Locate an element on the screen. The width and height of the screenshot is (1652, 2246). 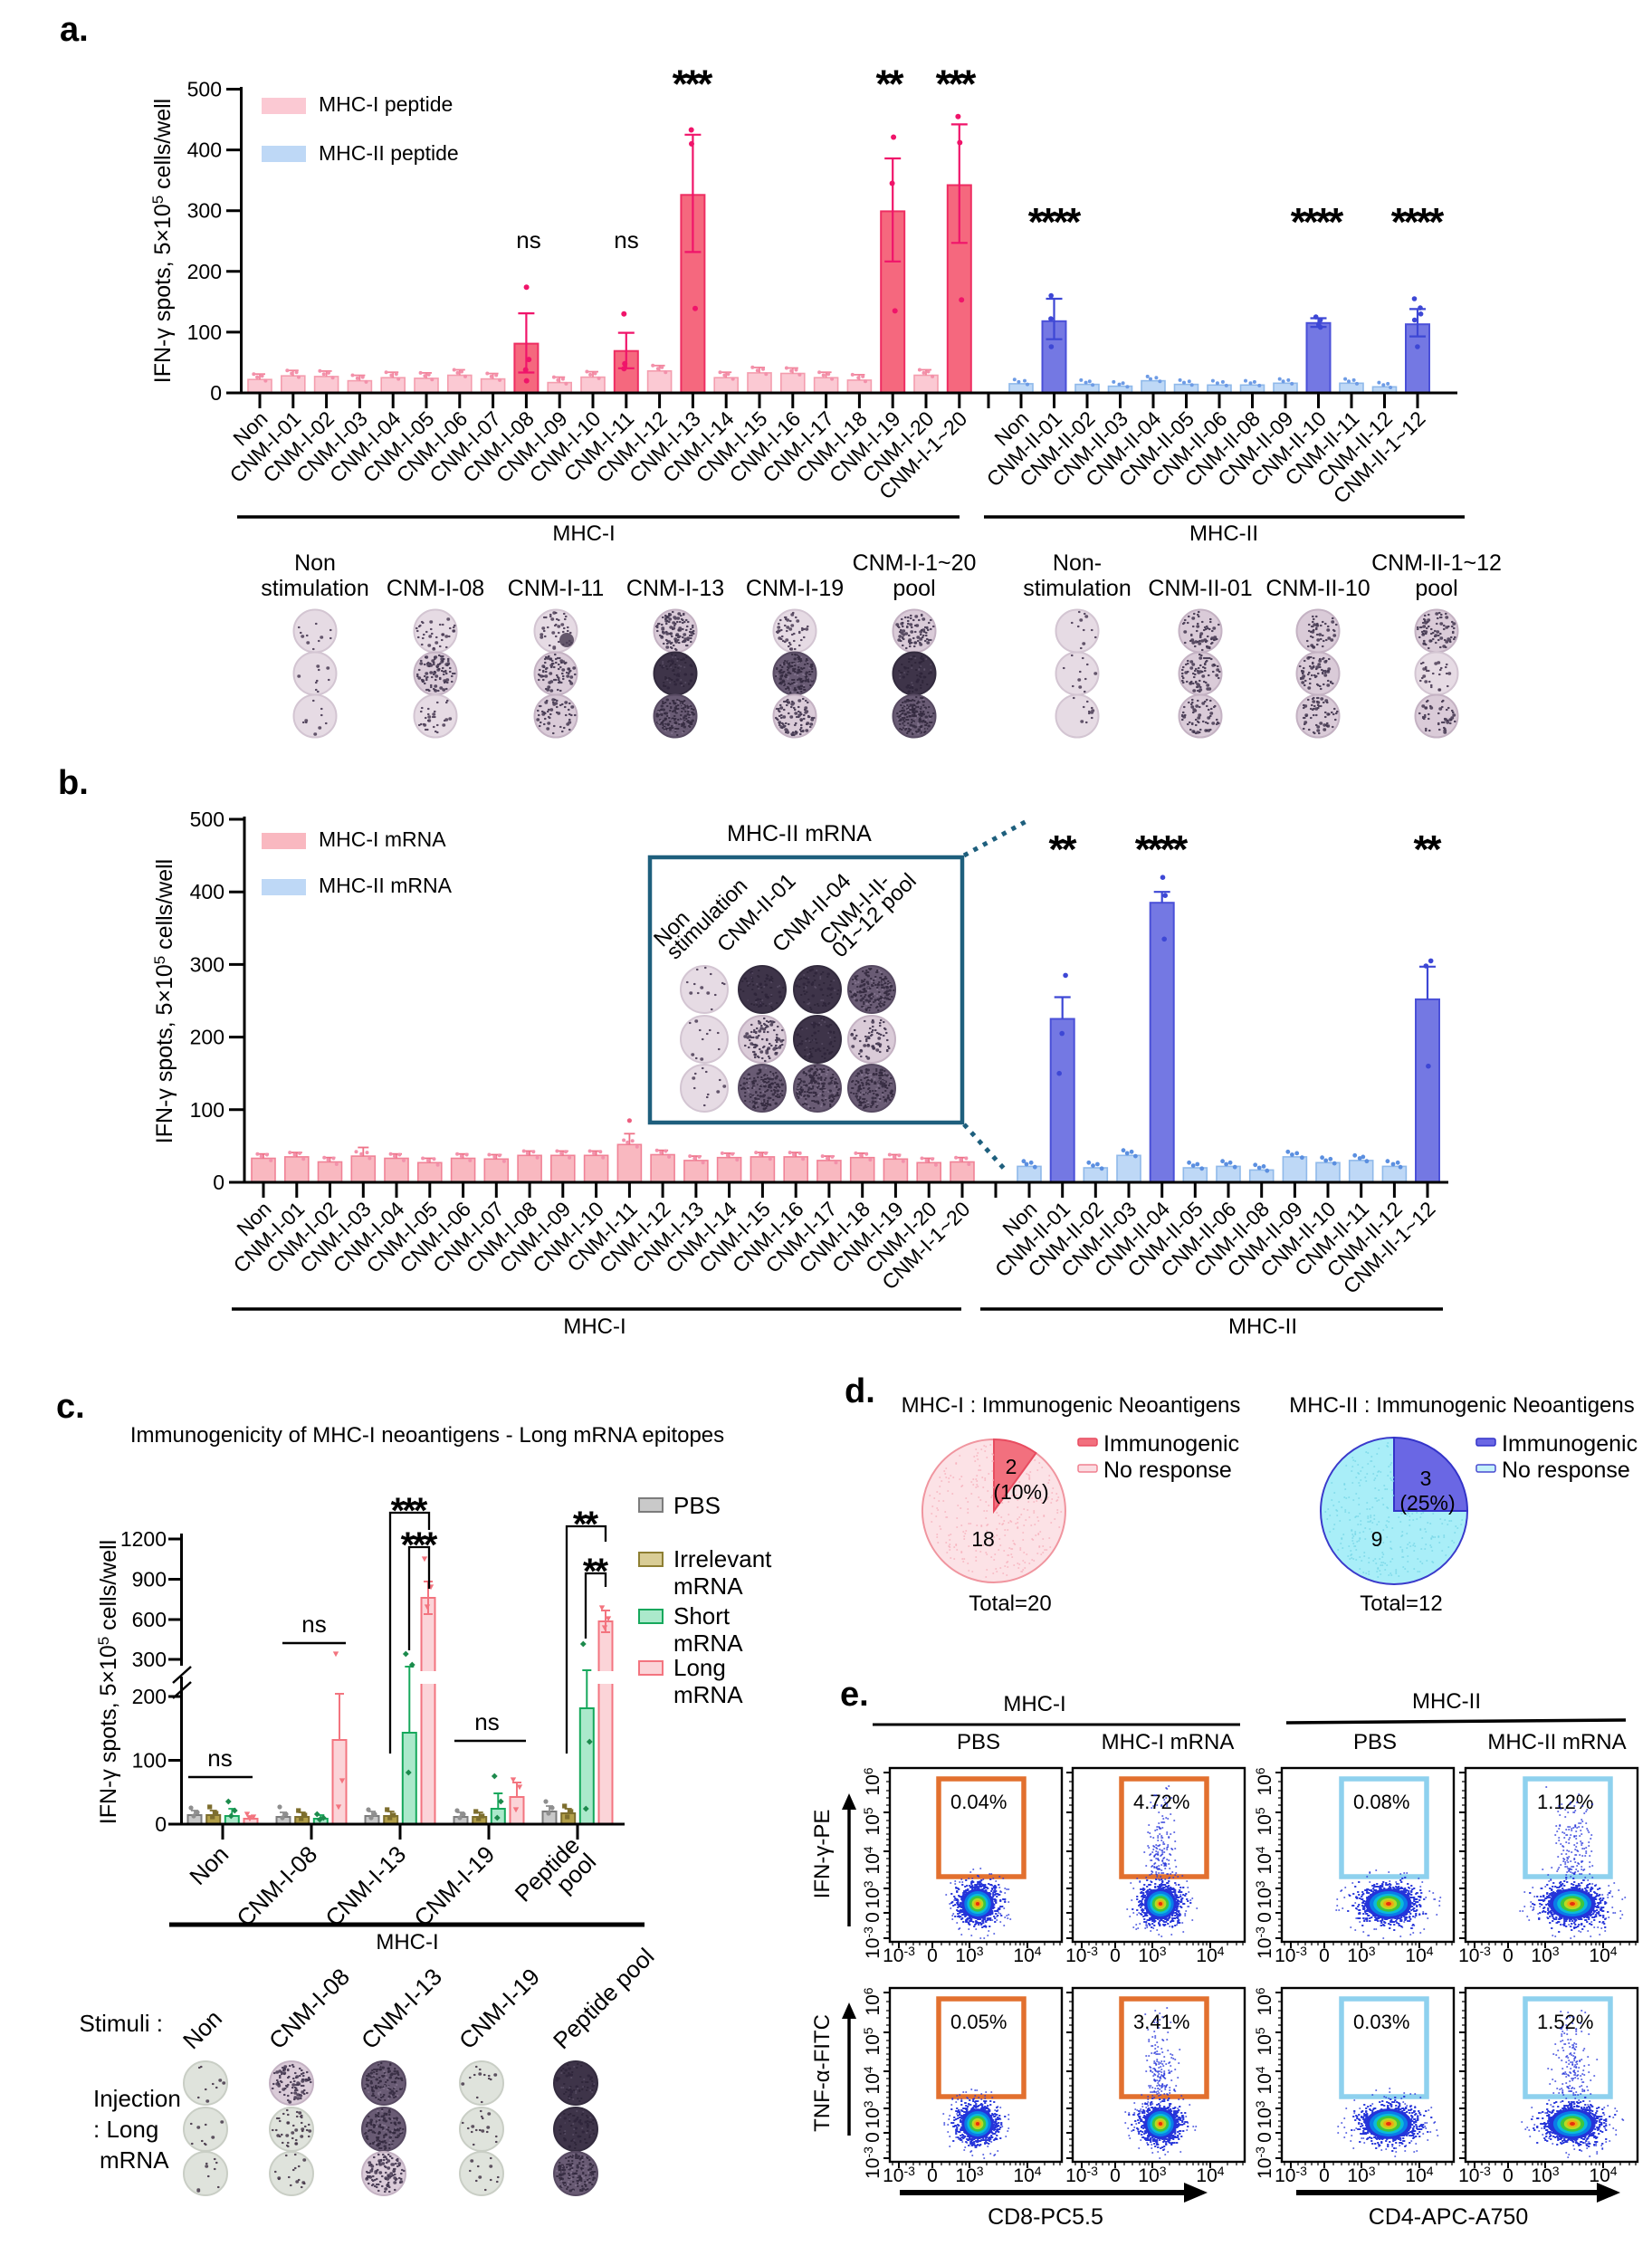
svg-text: 600 is located at coordinates (149, 1619).